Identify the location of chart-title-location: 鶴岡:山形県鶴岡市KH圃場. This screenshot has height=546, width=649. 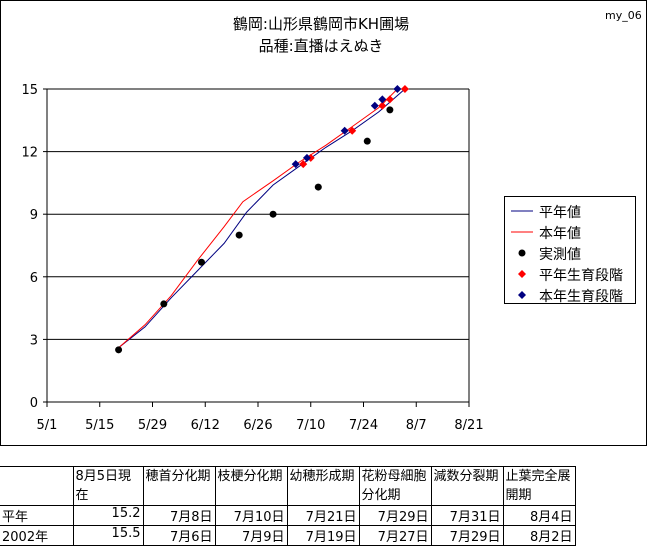
(321, 24).